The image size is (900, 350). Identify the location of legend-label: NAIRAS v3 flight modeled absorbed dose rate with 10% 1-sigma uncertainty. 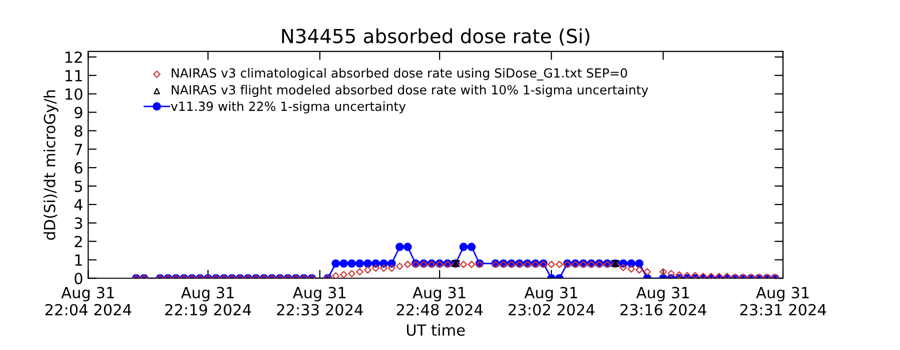
(410, 90).